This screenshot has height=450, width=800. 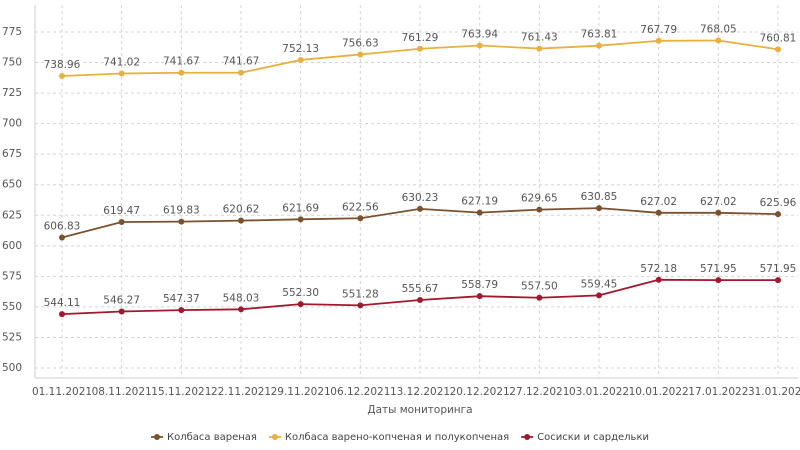 What do you see at coordinates (181, 392) in the screenshot?
I see `x-tick-label: 15.11.2021` at bounding box center [181, 392].